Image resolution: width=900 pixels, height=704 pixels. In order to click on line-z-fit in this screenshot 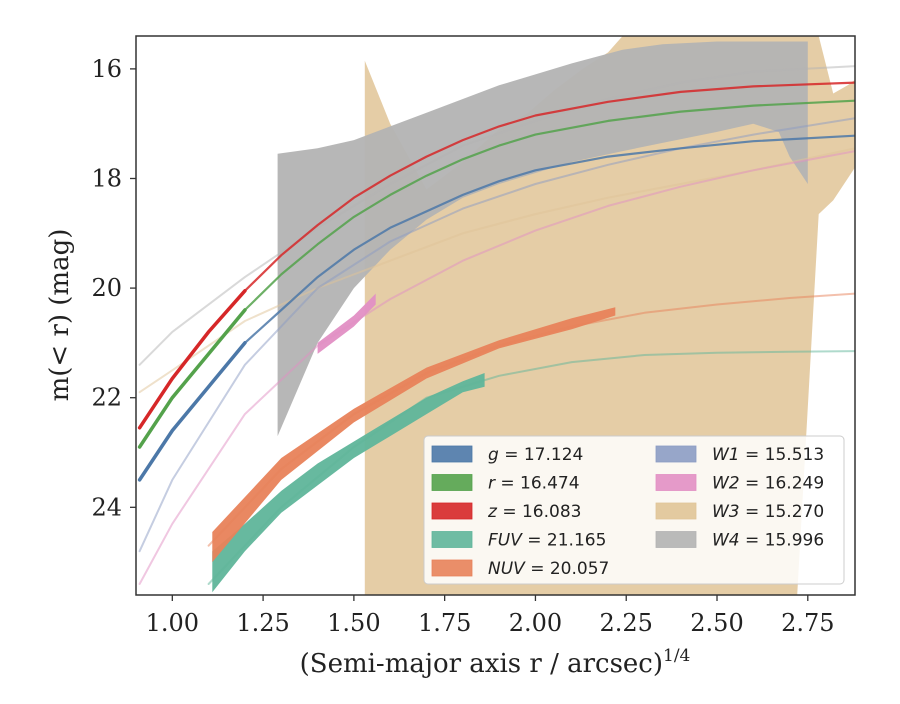, I will do `click(192, 359)`.